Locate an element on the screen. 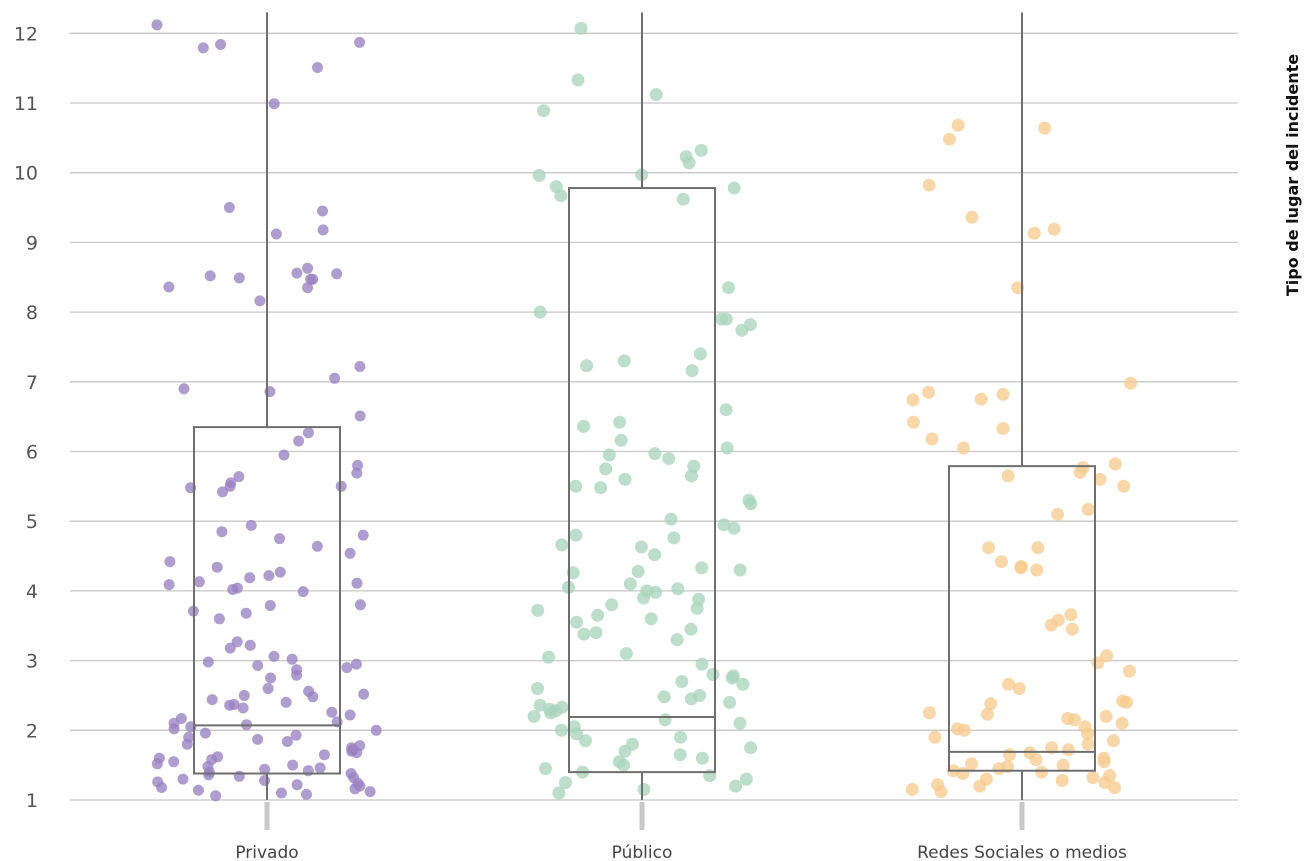 The height and width of the screenshot is (861, 1304). x-tick-label-1: Público is located at coordinates (642, 852).